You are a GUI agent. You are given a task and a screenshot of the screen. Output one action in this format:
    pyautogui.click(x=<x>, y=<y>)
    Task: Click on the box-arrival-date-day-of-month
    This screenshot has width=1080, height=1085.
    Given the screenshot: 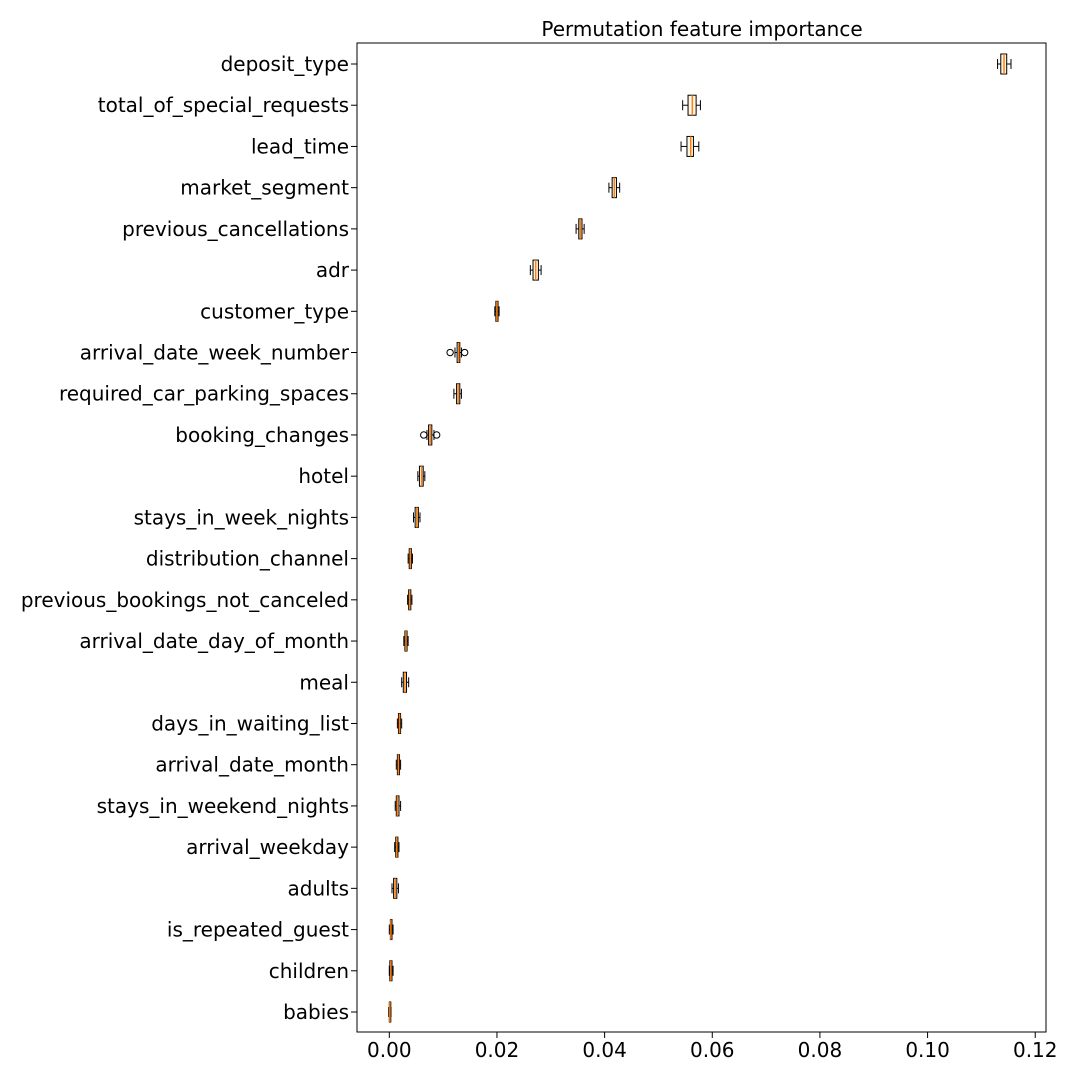 What is the action you would take?
    pyautogui.click(x=406, y=641)
    